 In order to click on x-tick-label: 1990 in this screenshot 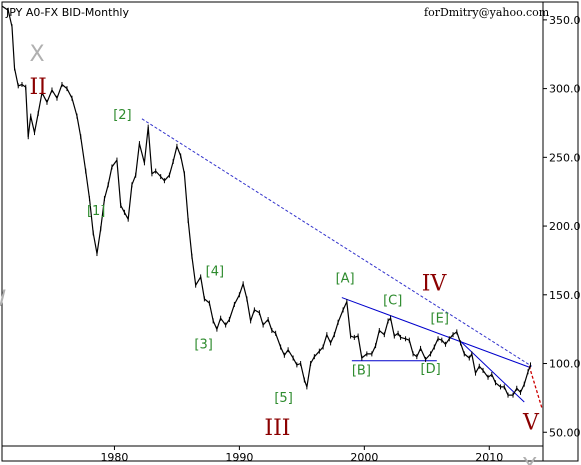, I will do `click(239, 457)`.